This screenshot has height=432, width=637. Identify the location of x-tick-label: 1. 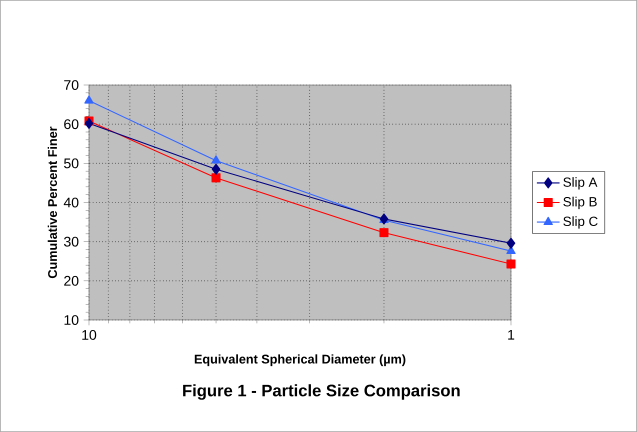
(511, 335).